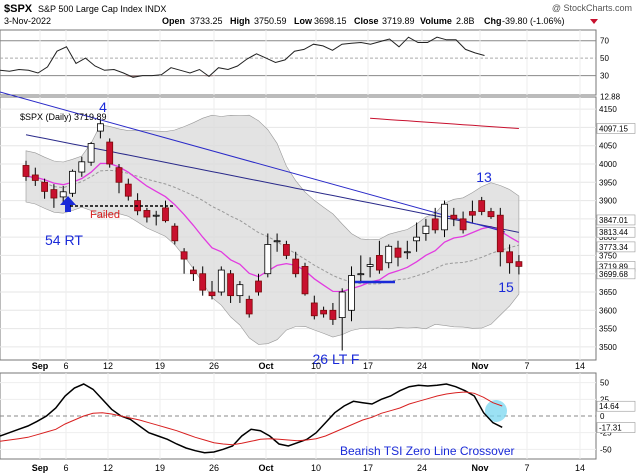 The width and height of the screenshot is (636, 476). Describe the element at coordinates (616, 406) in the screenshot. I see `tsi-right-tag` at that location.